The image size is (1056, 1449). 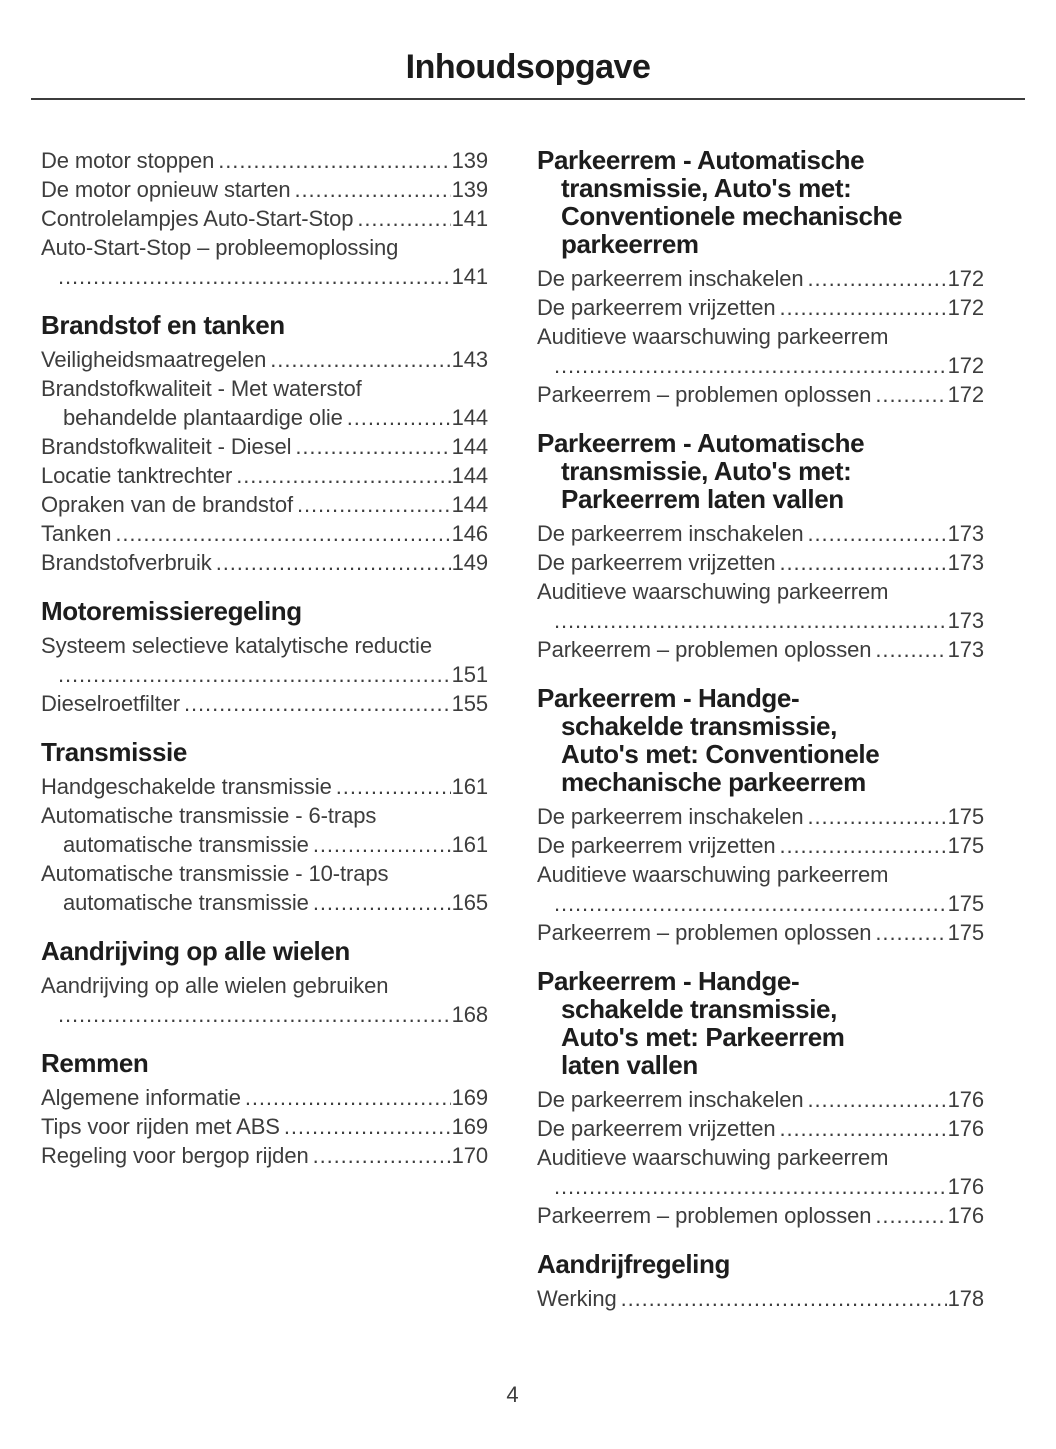 What do you see at coordinates (167, 504) in the screenshot?
I see `entry-label: Opraken van de brandstof` at bounding box center [167, 504].